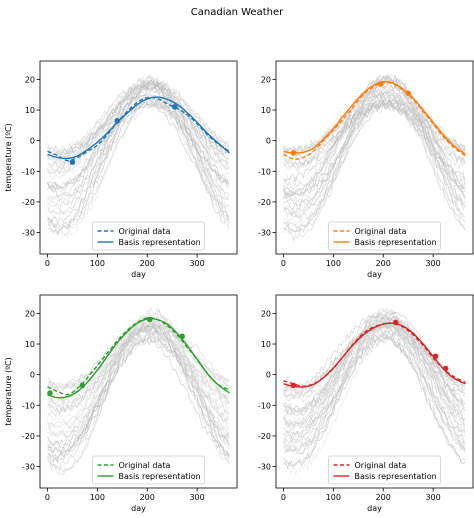 The image size is (474, 518). What do you see at coordinates (28, 467) in the screenshot?
I see `y-tick-label: -30` at bounding box center [28, 467].